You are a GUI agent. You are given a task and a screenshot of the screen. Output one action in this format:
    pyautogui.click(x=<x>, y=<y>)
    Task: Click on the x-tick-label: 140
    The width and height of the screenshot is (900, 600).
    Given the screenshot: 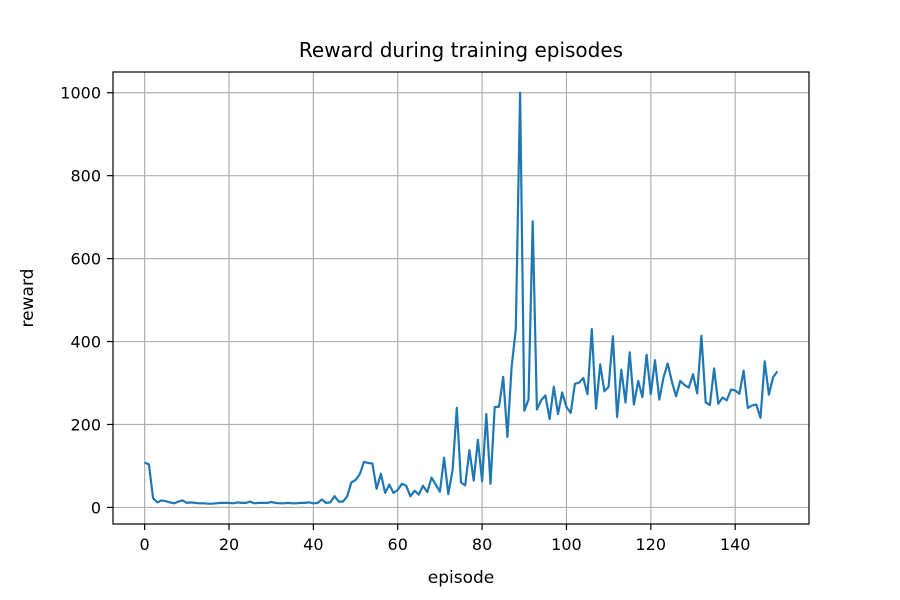 What is the action you would take?
    pyautogui.click(x=735, y=544)
    